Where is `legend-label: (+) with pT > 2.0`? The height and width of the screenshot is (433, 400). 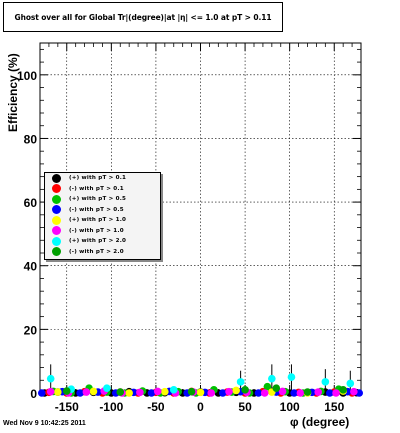 legend-label: (+) with pT > 2.0 is located at coordinates (98, 241).